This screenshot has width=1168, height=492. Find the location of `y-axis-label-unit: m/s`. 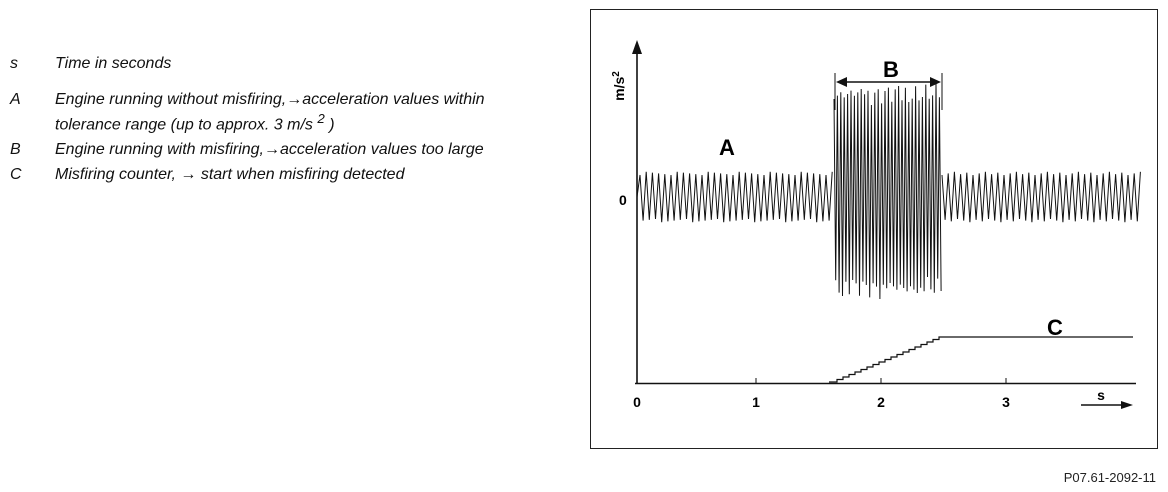

y-axis-label-unit: m/s is located at coordinates (619, 89).